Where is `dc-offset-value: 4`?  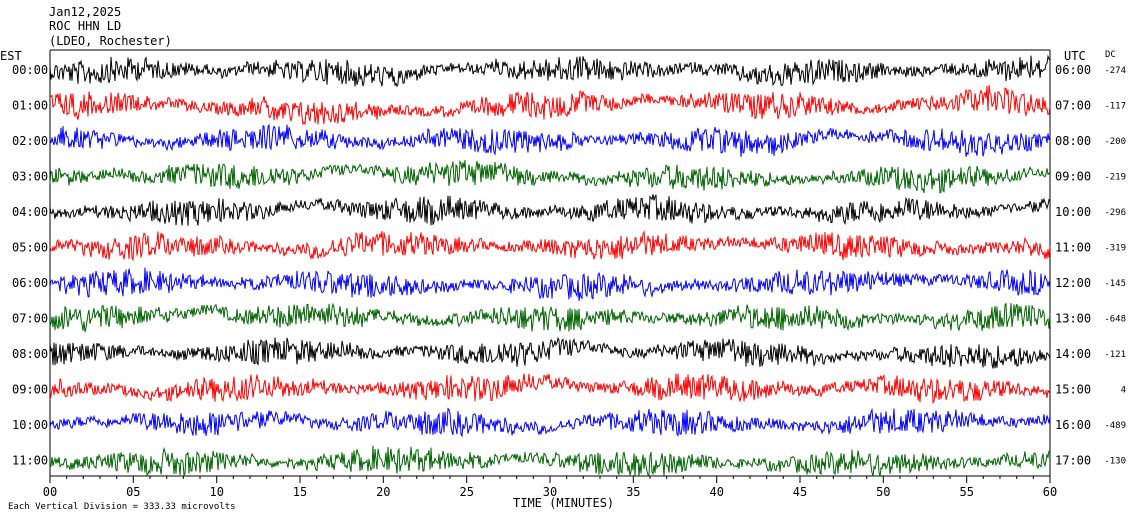 dc-offset-value: 4 is located at coordinates (1123, 391).